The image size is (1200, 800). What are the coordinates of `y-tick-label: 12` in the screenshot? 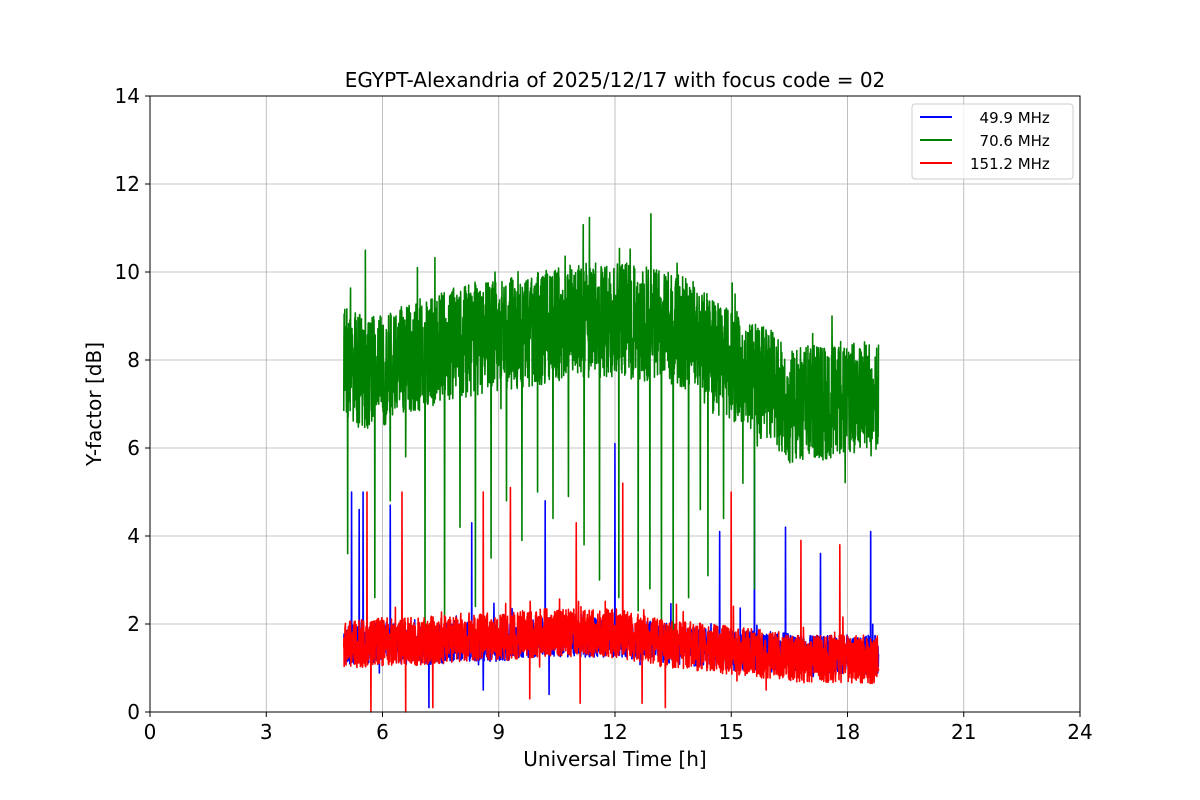 It's located at (127, 184).